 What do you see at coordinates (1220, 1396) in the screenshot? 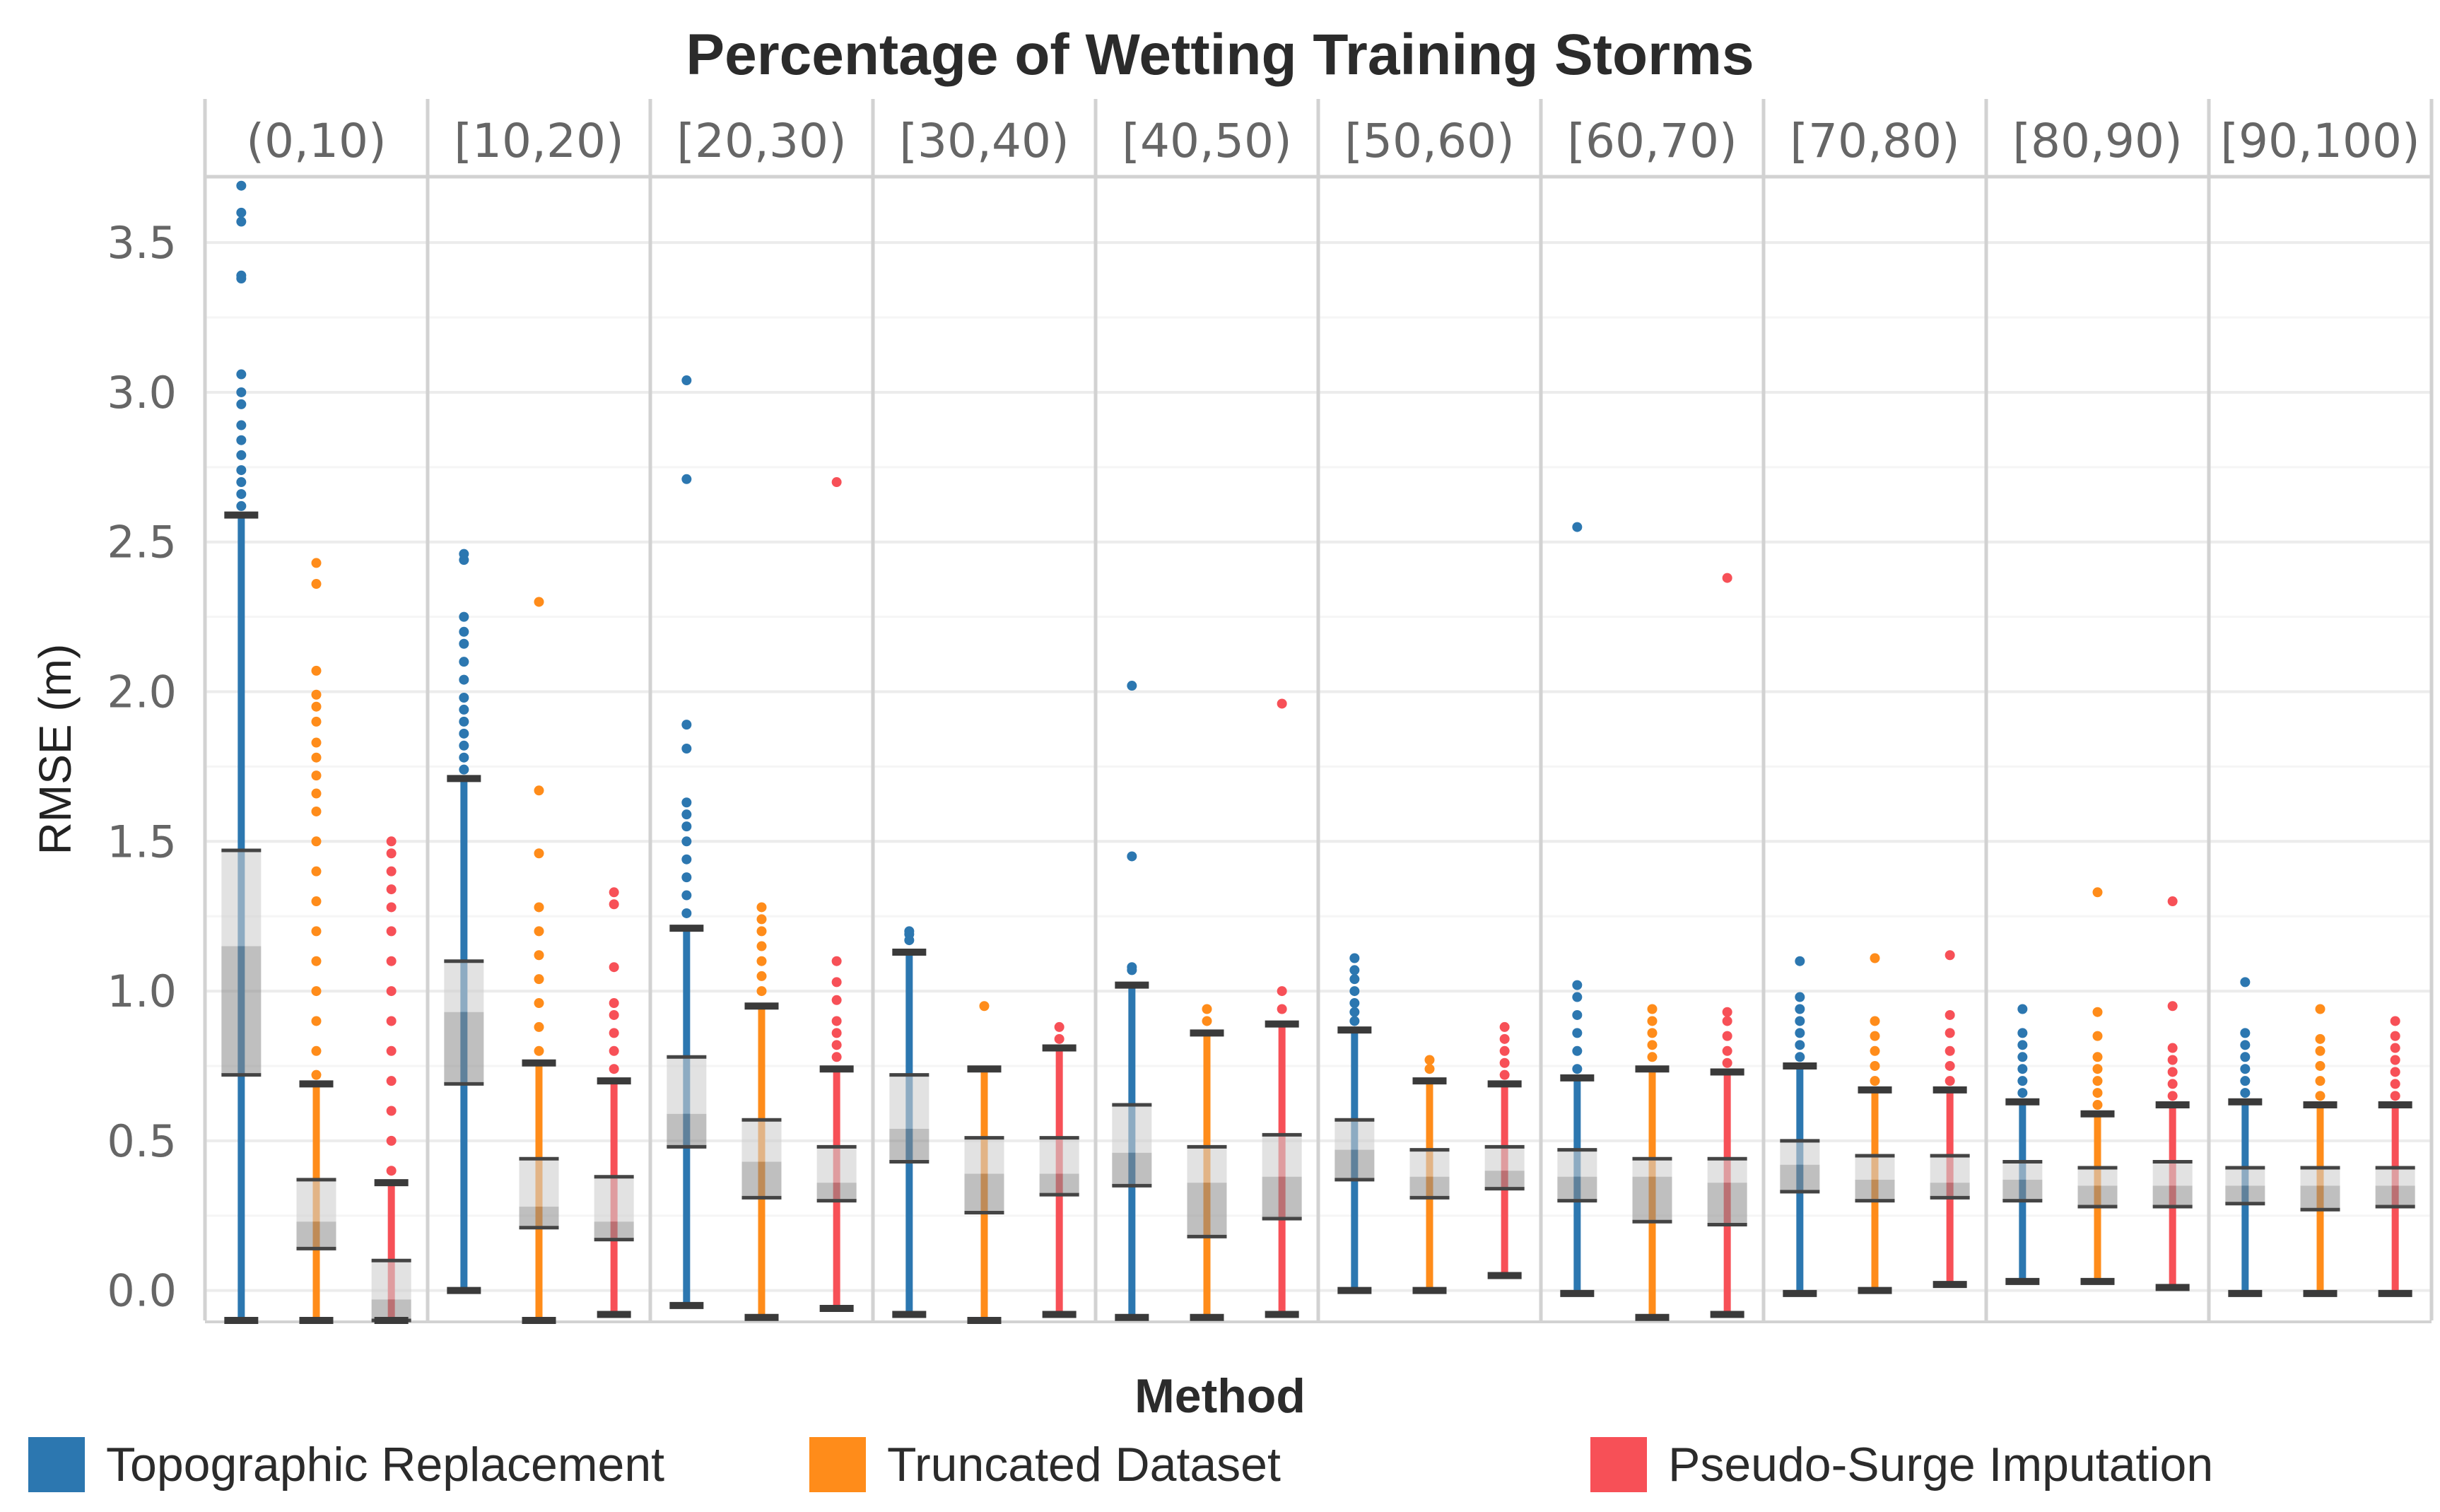
I see `x-axis-label: Method` at bounding box center [1220, 1396].